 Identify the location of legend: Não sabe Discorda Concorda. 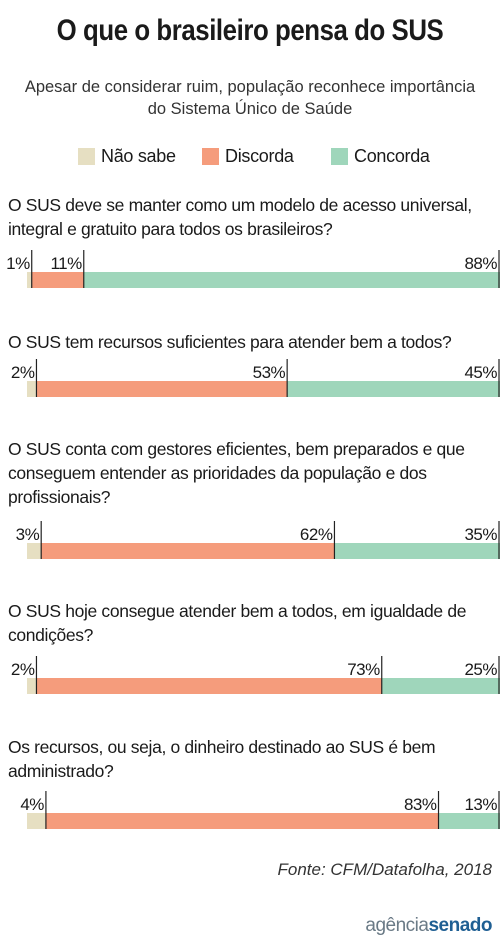
(250, 156).